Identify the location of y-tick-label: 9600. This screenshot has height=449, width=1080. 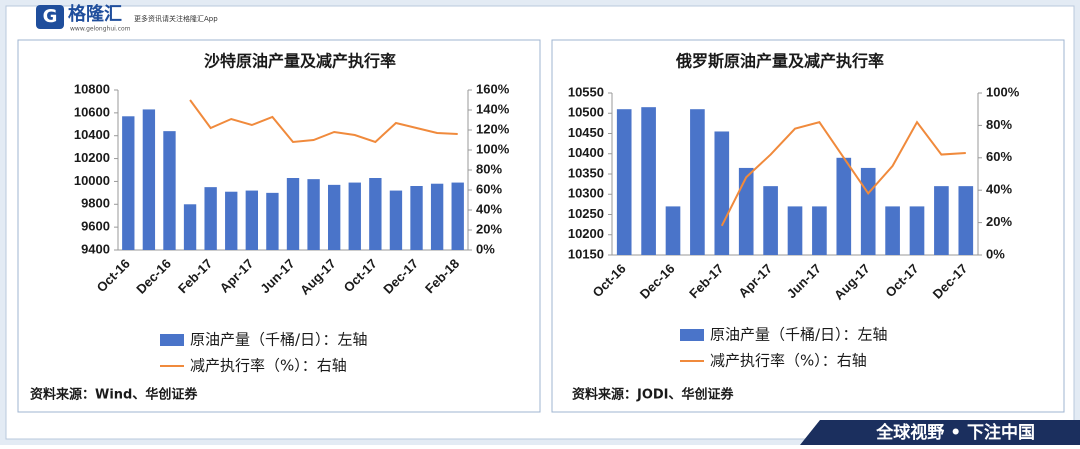
(95, 226).